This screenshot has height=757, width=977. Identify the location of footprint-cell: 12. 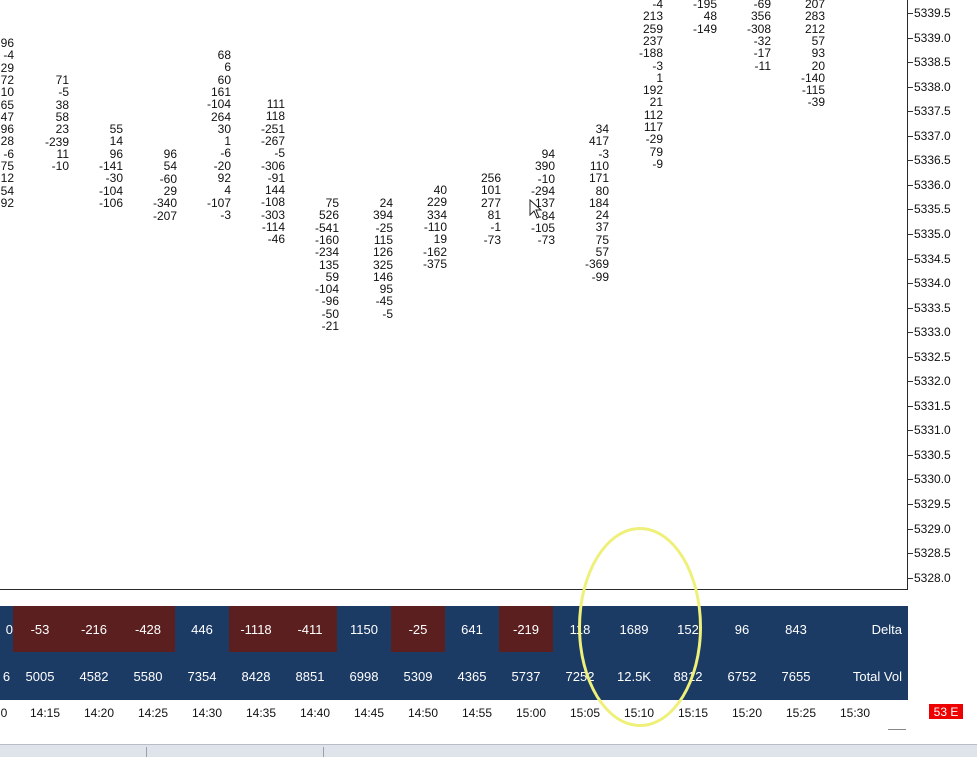
(7, 178).